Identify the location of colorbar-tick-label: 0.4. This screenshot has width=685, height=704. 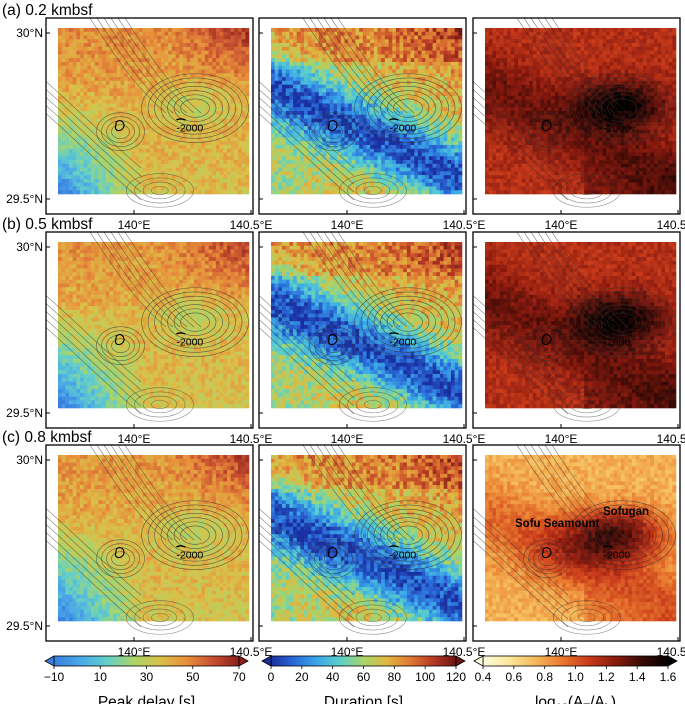
(483, 677).